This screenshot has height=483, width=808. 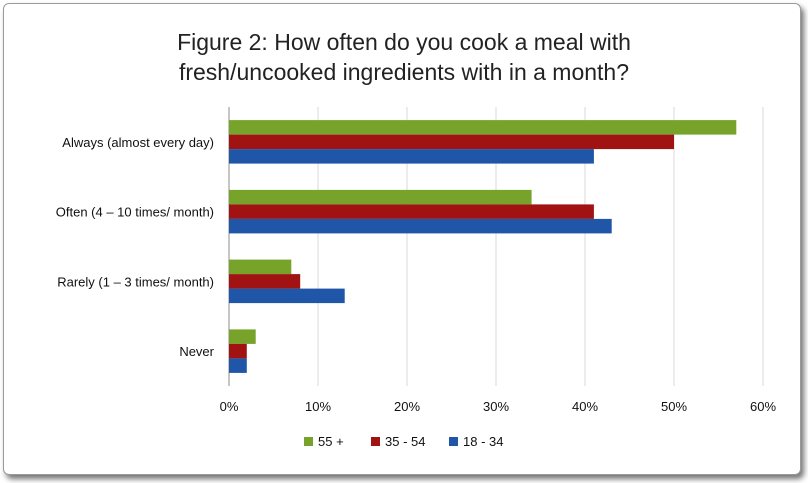 What do you see at coordinates (585, 406) in the screenshot?
I see `x-tick-label: 40%` at bounding box center [585, 406].